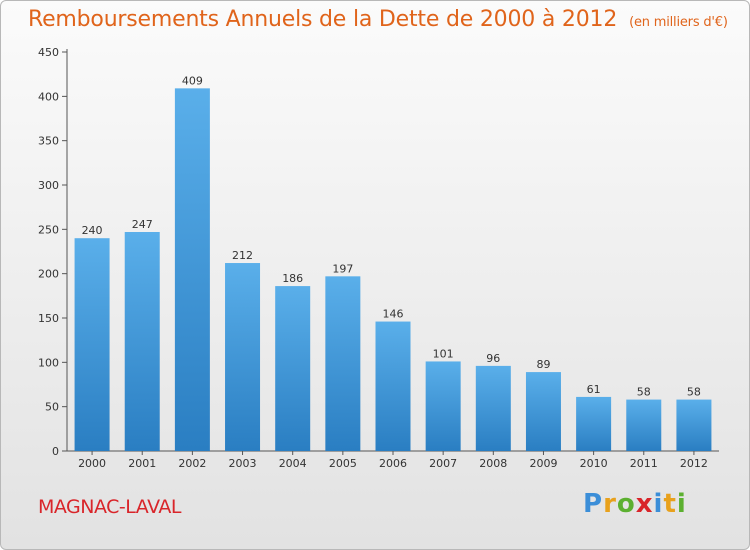 This screenshot has height=550, width=750. What do you see at coordinates (393, 386) in the screenshot?
I see `bar-2006` at bounding box center [393, 386].